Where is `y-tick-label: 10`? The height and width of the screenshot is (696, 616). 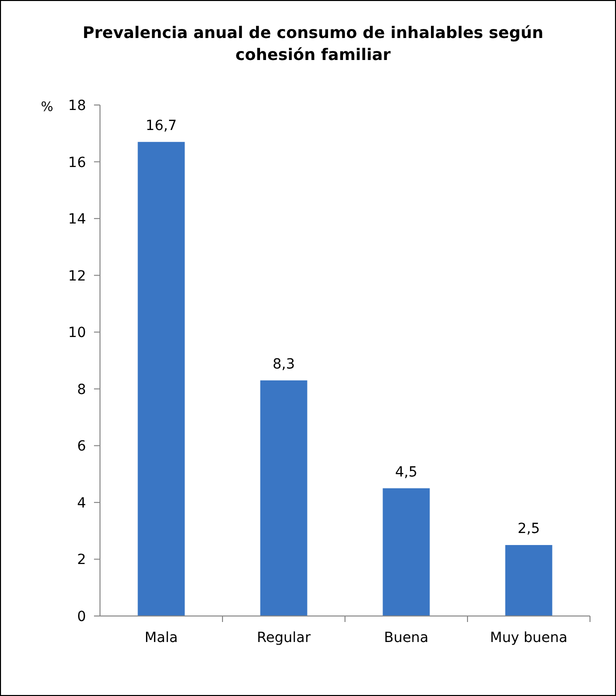
y-tick-label: 10 is located at coordinates (77, 333).